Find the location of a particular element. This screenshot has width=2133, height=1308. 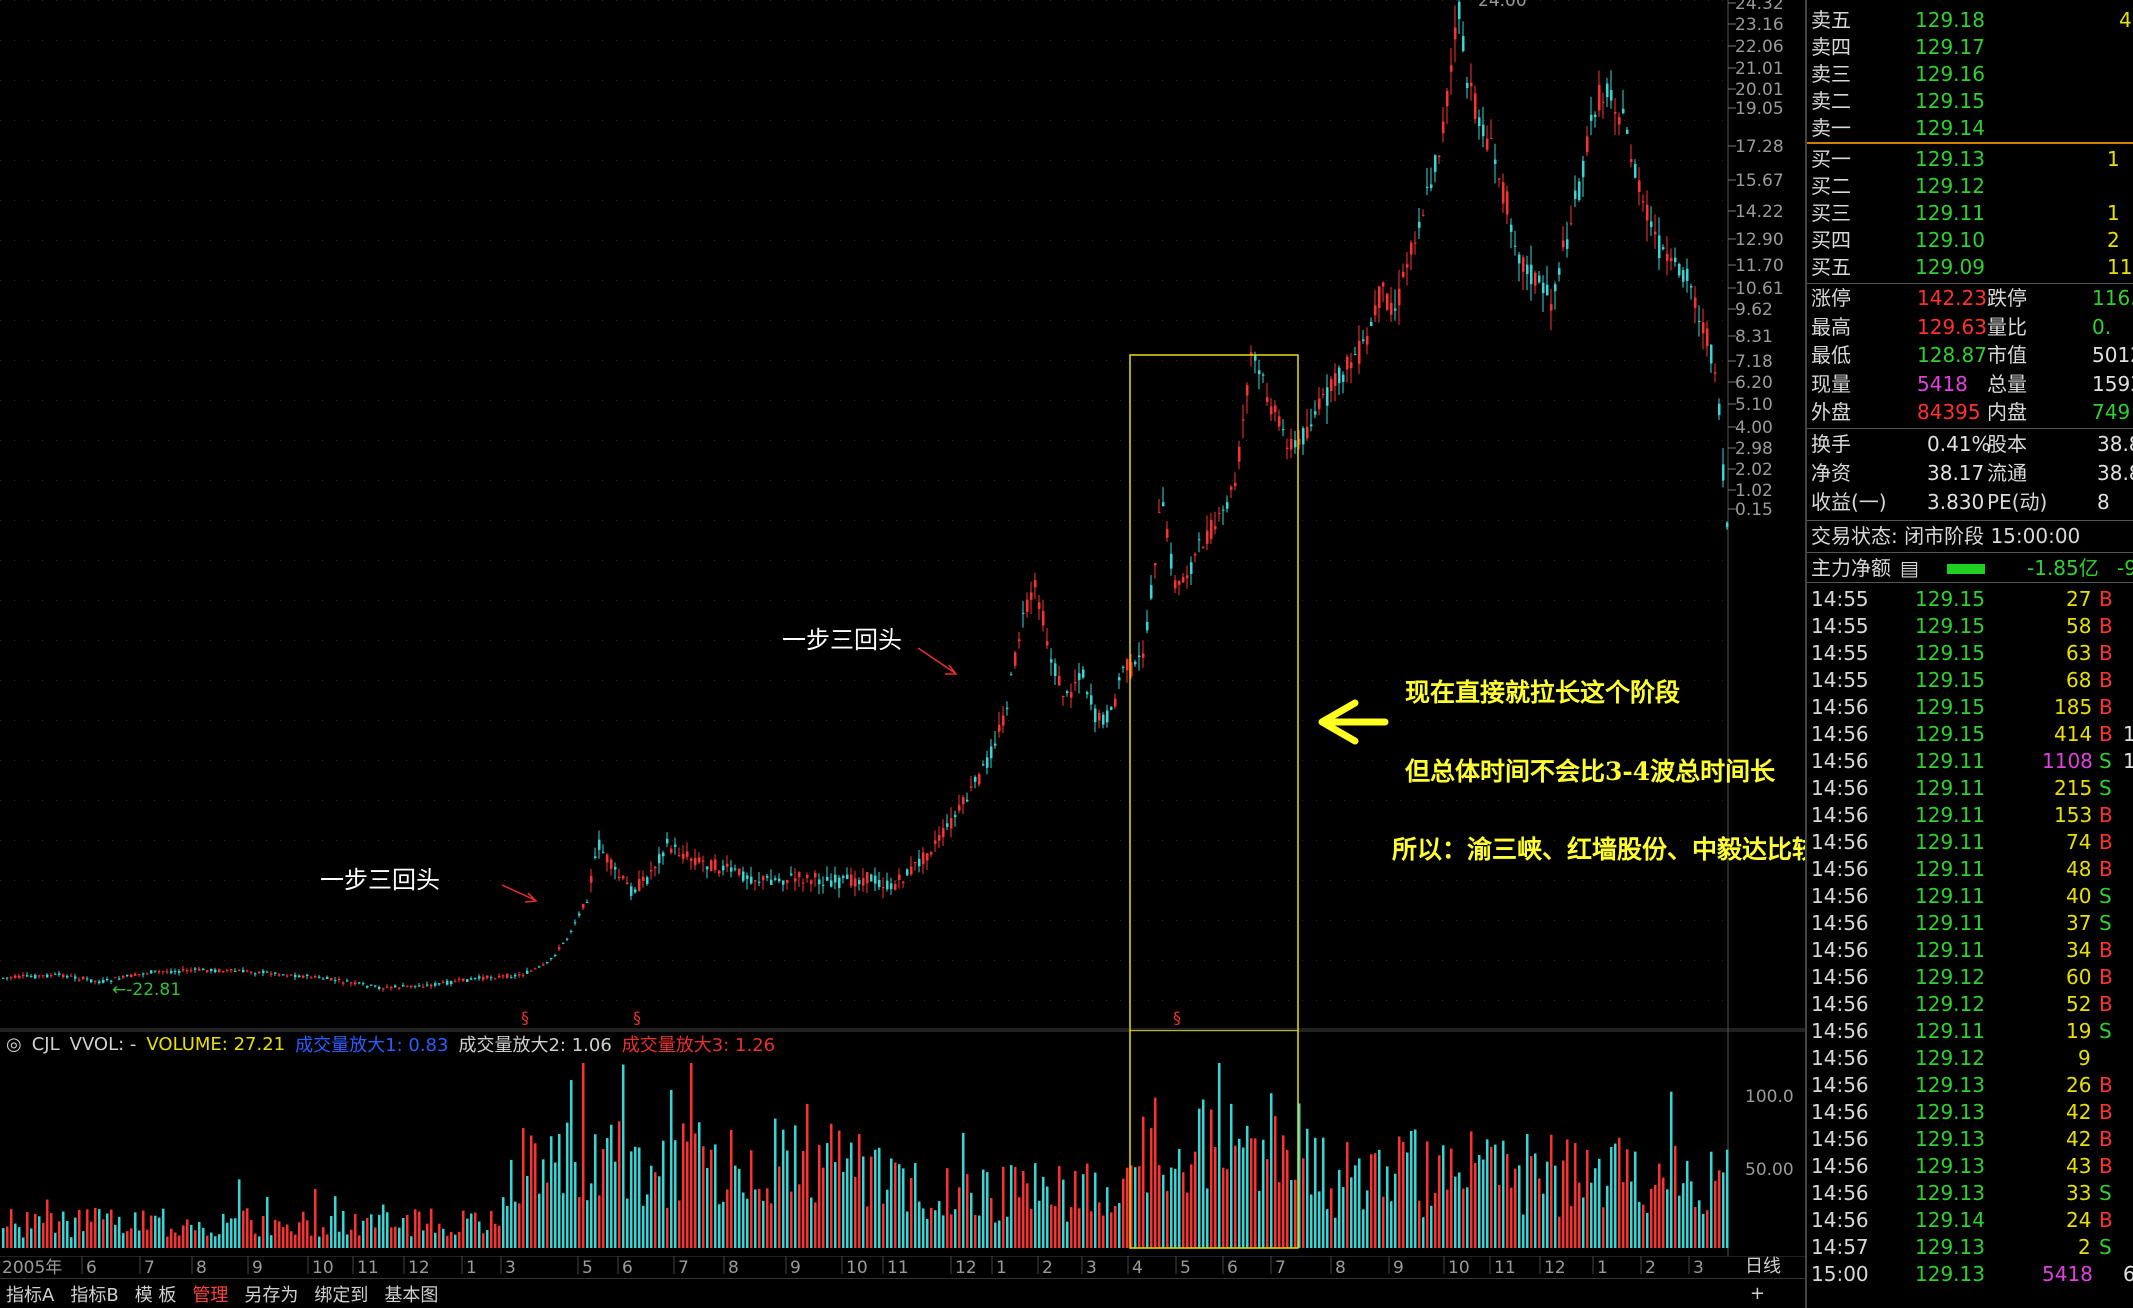

bid-row: 买二 129.12 is located at coordinates (1970, 186).